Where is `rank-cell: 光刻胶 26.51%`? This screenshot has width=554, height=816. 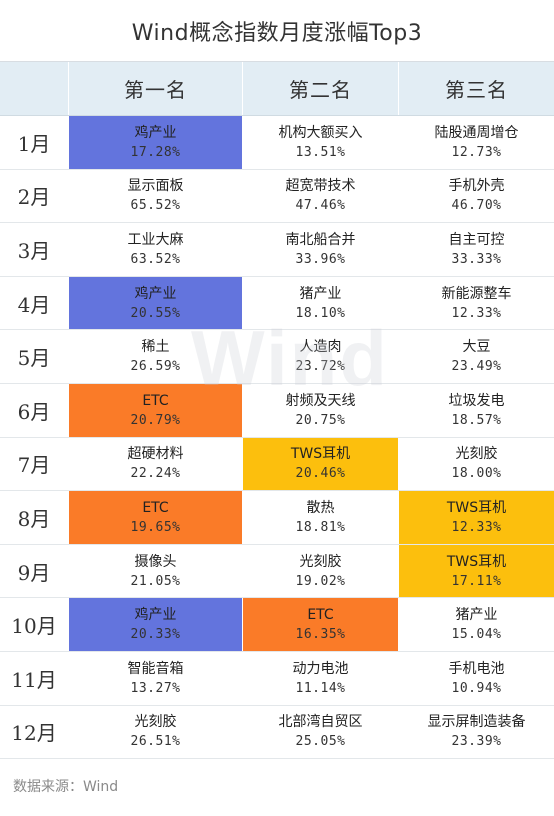
rank-cell: 光刻胶 26.51% is located at coordinates (156, 732).